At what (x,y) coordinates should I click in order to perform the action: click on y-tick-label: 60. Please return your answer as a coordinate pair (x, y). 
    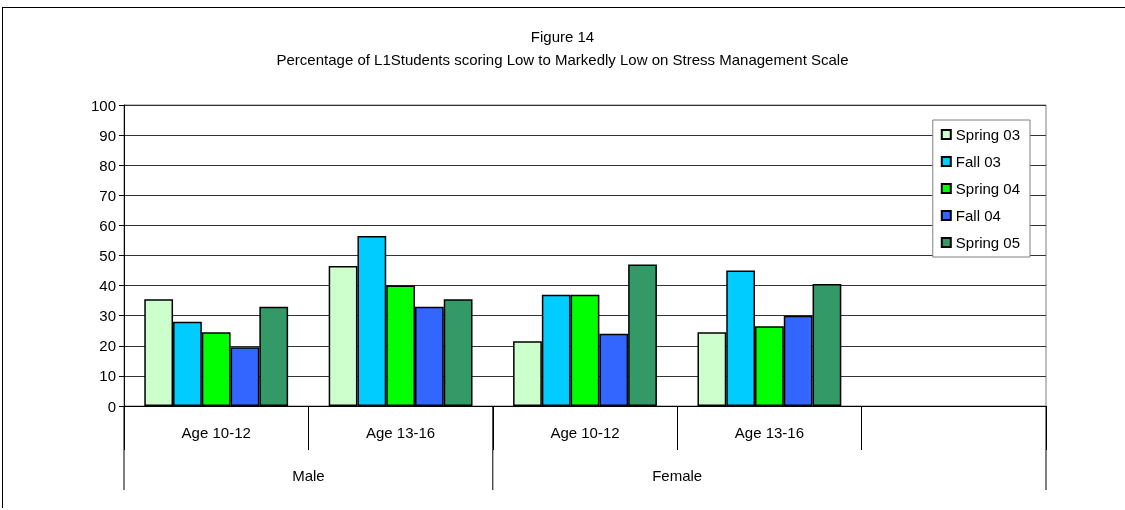
    Looking at the image, I should click on (107, 225).